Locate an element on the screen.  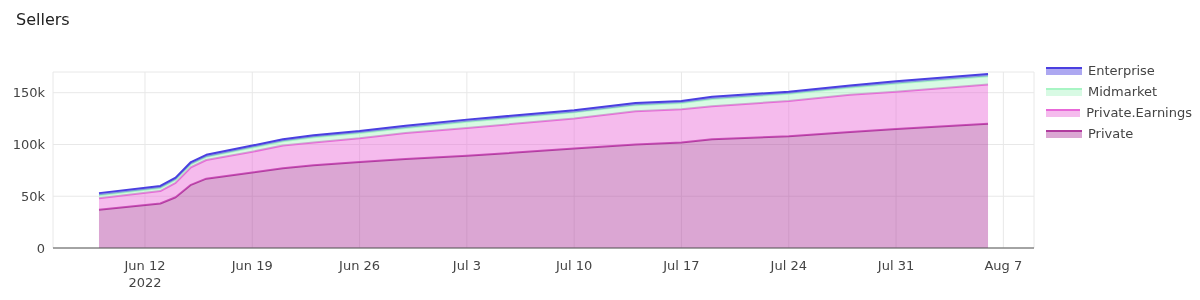
x-tick-label: Jun 12 2022 is located at coordinates (144, 274).